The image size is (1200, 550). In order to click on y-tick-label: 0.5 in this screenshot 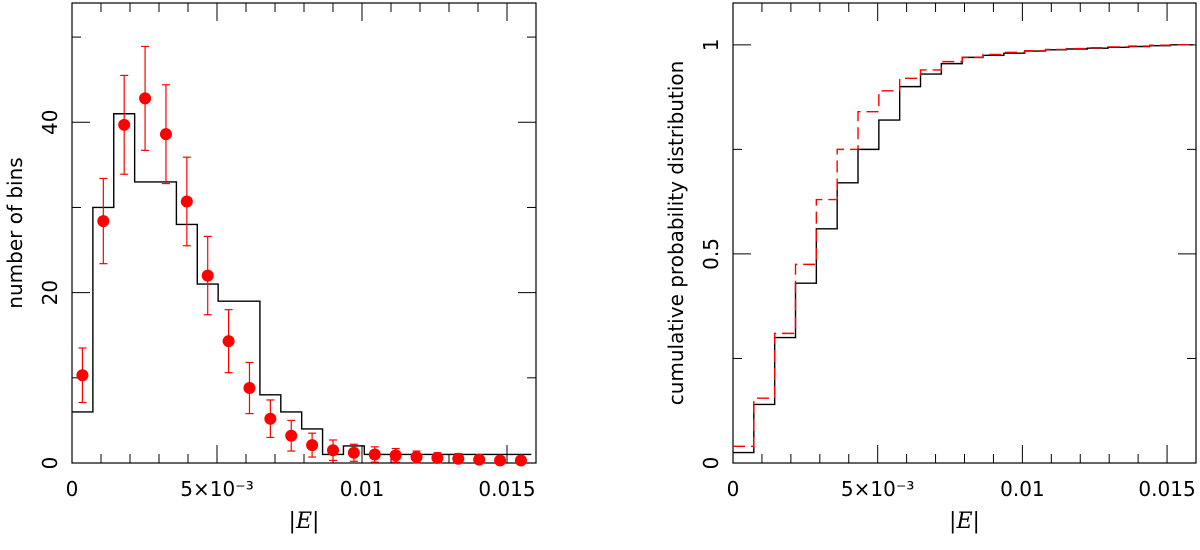, I will do `click(711, 254)`.